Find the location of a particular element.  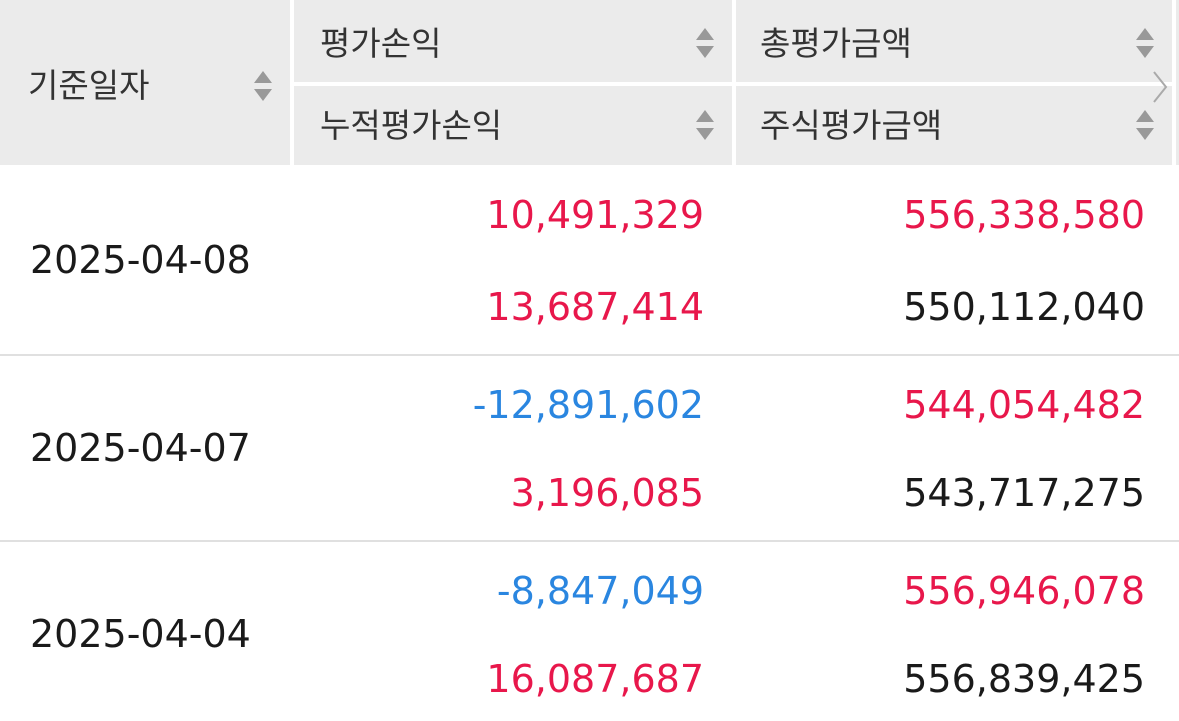

stock-eval-cell: 550,112,040 is located at coordinates (1024, 307).